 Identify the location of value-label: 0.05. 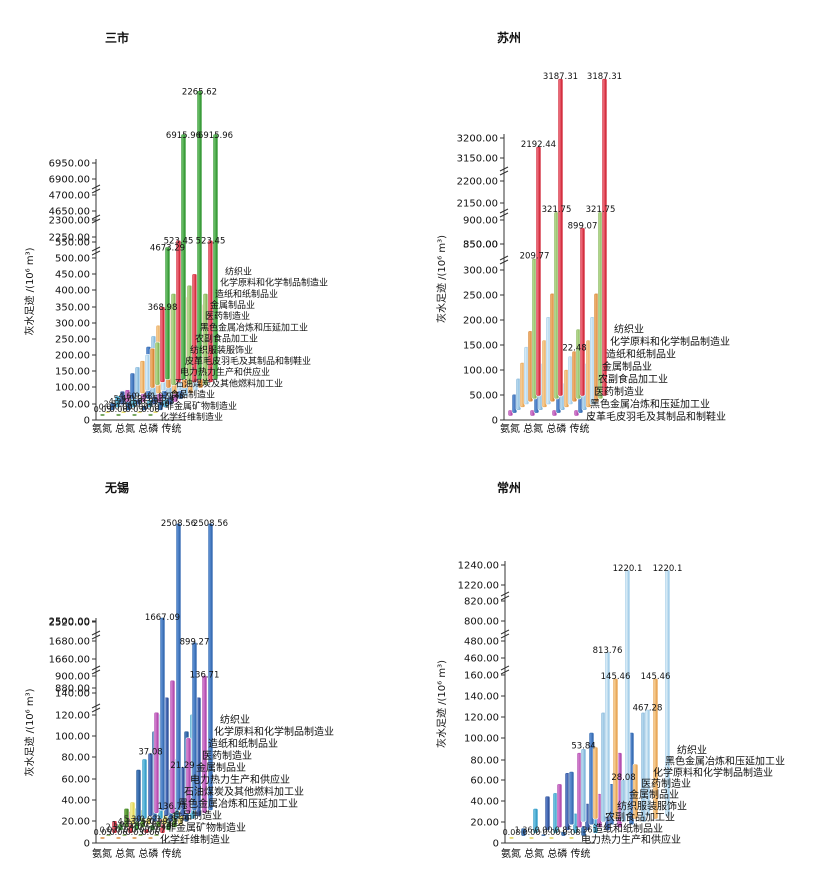
(103, 832).